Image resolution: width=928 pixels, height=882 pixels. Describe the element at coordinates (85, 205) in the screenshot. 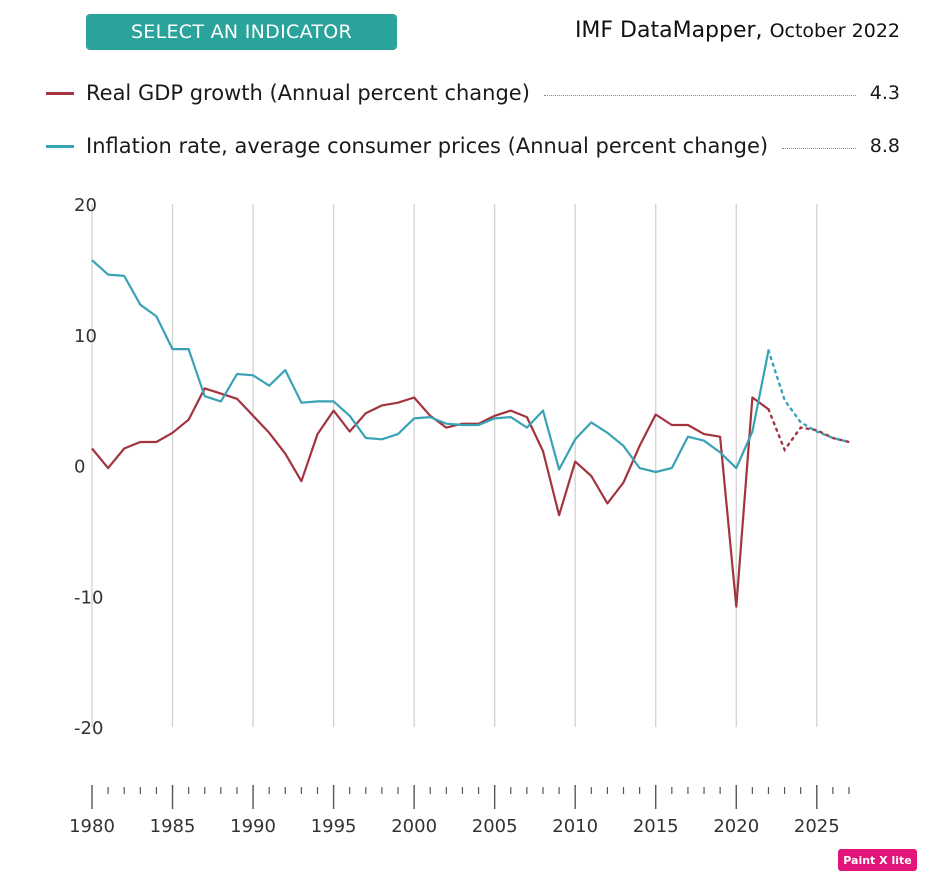

I see `y-tick-label: 20` at that location.